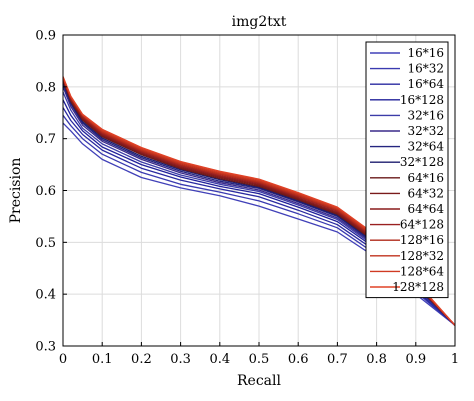 The height and width of the screenshot is (401, 474). I want to click on x-axis-ticks: 0 0.1 0.2 0.3 0.4 0.5 0.6 0.7 0.8 0.9 1, so click(259, 354).